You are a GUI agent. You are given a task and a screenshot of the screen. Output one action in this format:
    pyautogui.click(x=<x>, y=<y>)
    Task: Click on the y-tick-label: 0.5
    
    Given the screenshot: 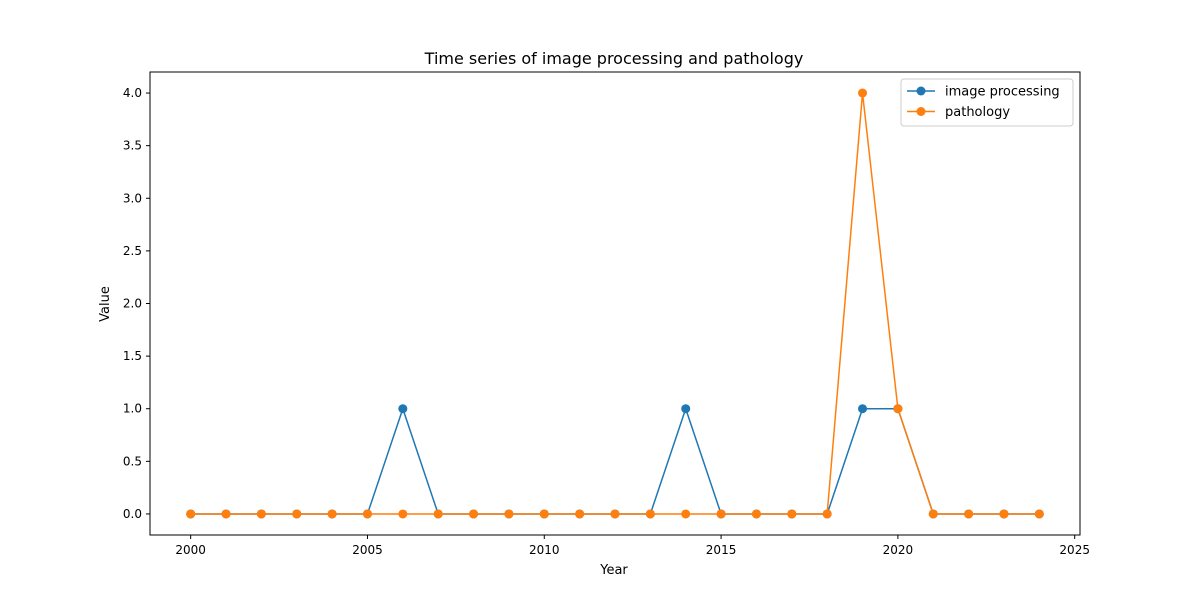 What is the action you would take?
    pyautogui.click(x=132, y=461)
    